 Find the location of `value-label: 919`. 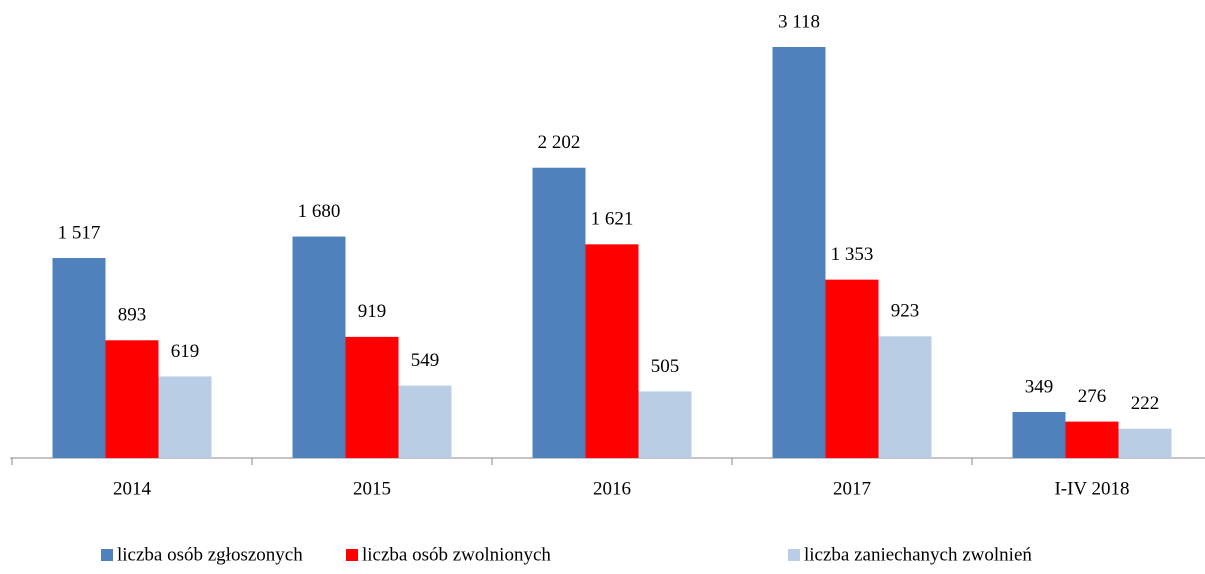

value-label: 919 is located at coordinates (372, 311).